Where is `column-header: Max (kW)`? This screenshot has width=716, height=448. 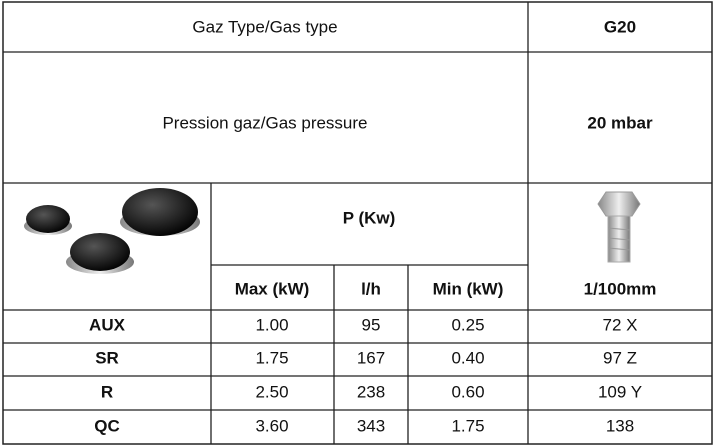
column-header: Max (kW) is located at coordinates (272, 288).